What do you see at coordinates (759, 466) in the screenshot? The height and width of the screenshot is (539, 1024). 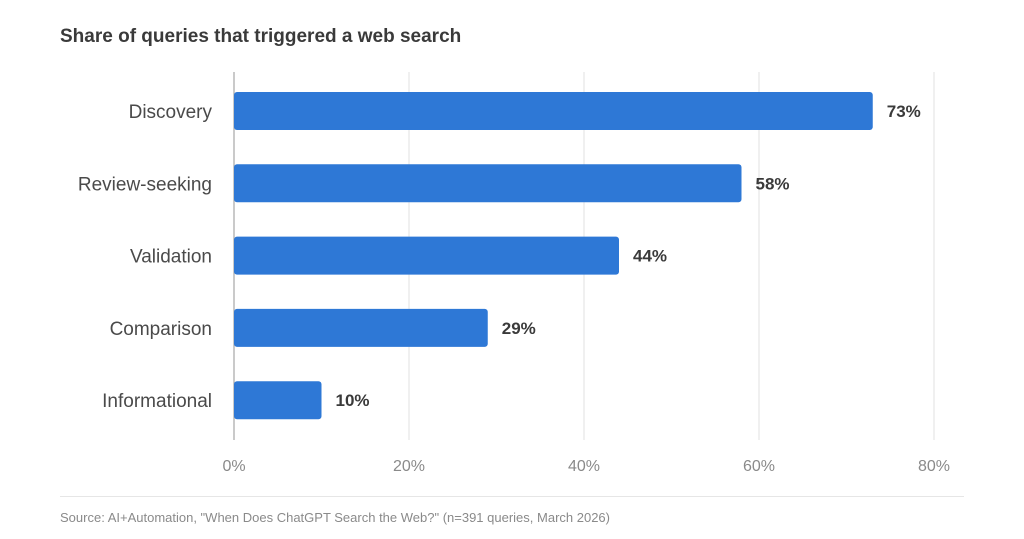 I see `x-tick-label: 60%` at bounding box center [759, 466].